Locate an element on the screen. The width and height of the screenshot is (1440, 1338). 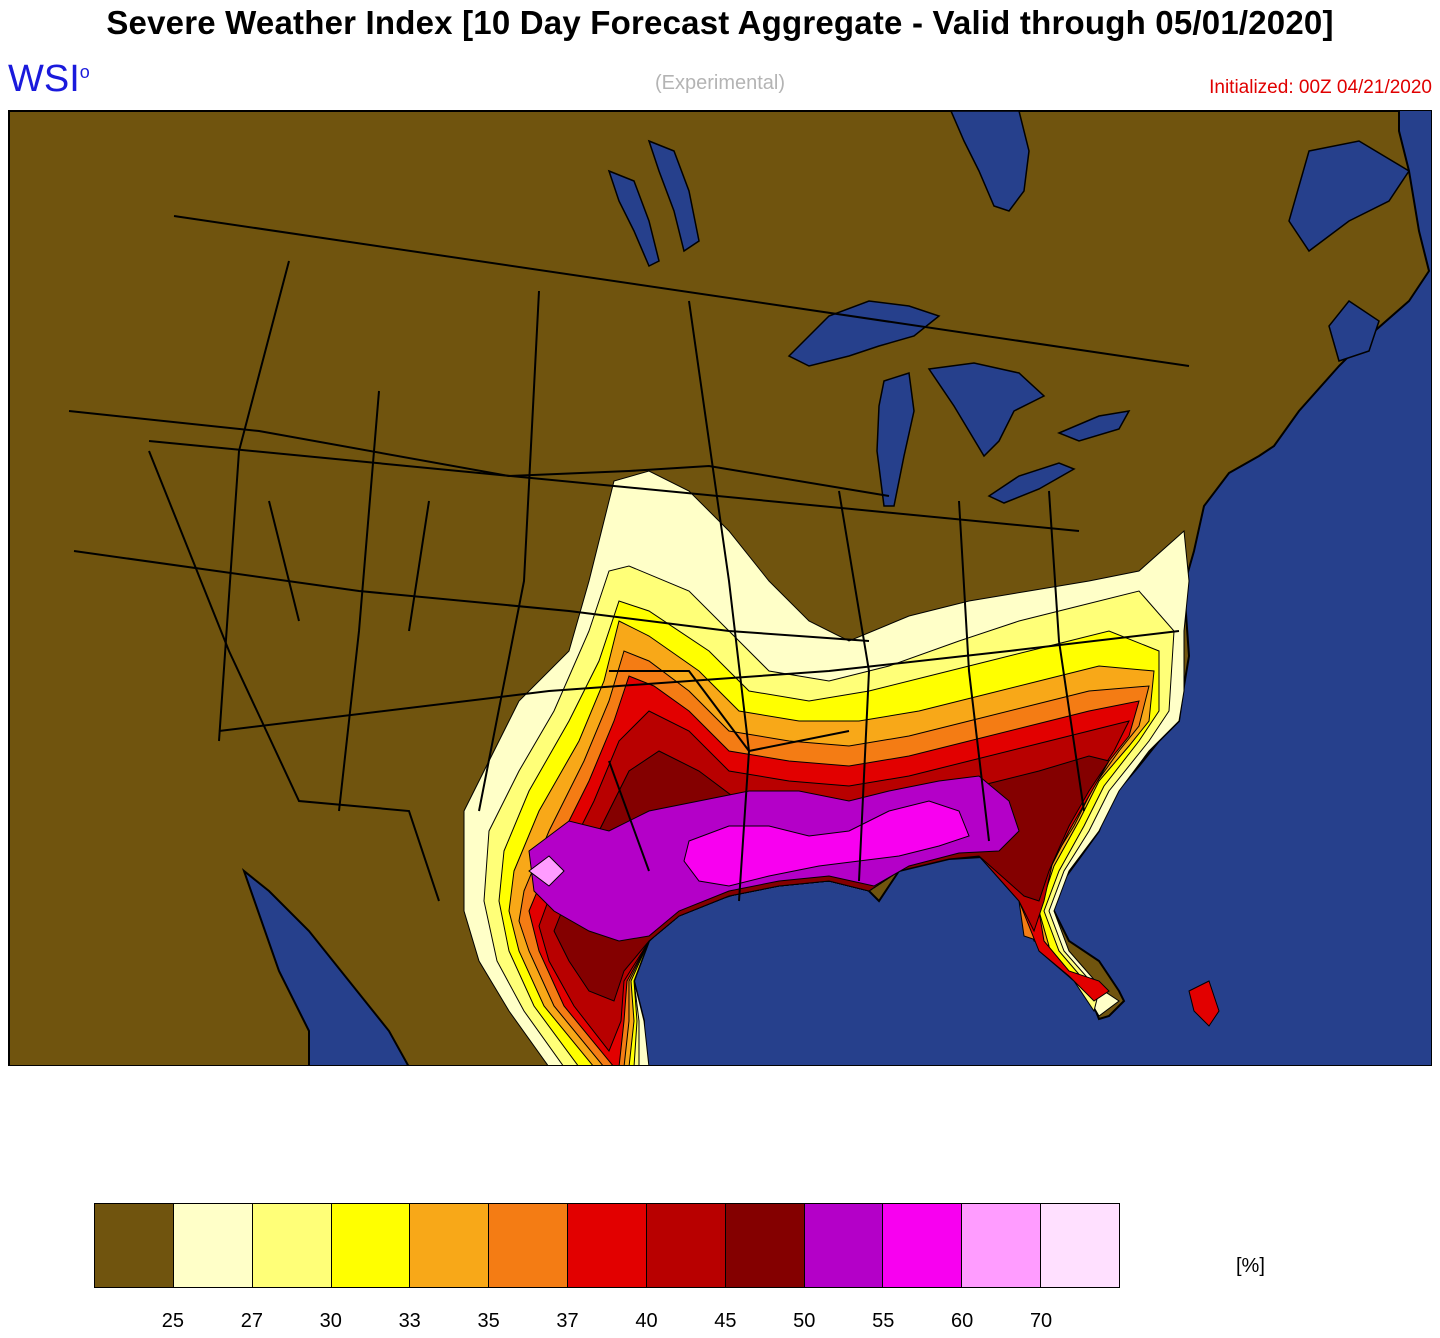
legend-tick-label: 70 is located at coordinates (1041, 1321).